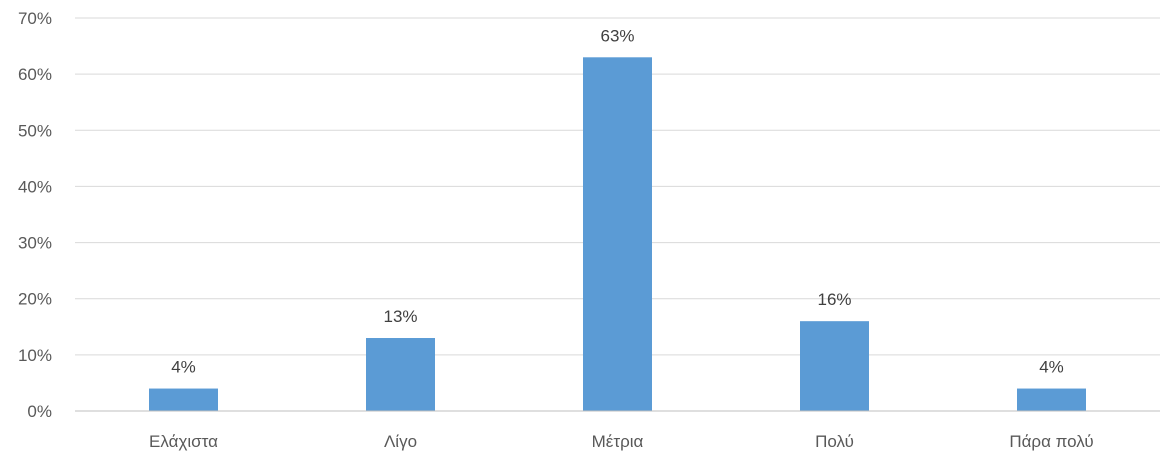 This screenshot has height=456, width=1173. What do you see at coordinates (39, 411) in the screenshot?
I see `y-tick-label: 0%` at bounding box center [39, 411].